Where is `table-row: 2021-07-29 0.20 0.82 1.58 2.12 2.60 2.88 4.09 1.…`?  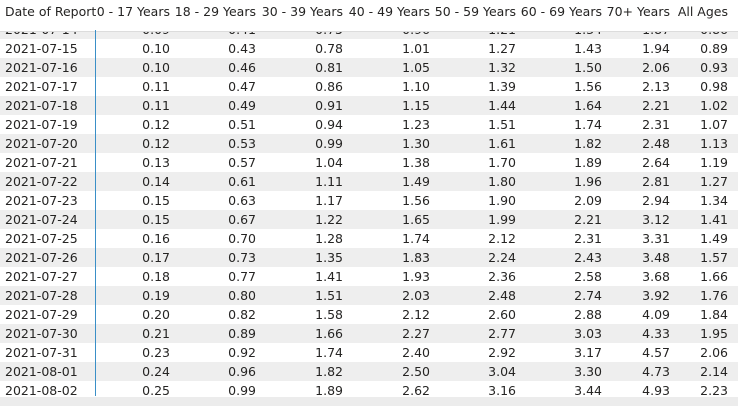
table-row: 2021-07-29 0.20 0.82 1.58 2.12 2.60 2.88 4.09 1.… is located at coordinates (369, 314).